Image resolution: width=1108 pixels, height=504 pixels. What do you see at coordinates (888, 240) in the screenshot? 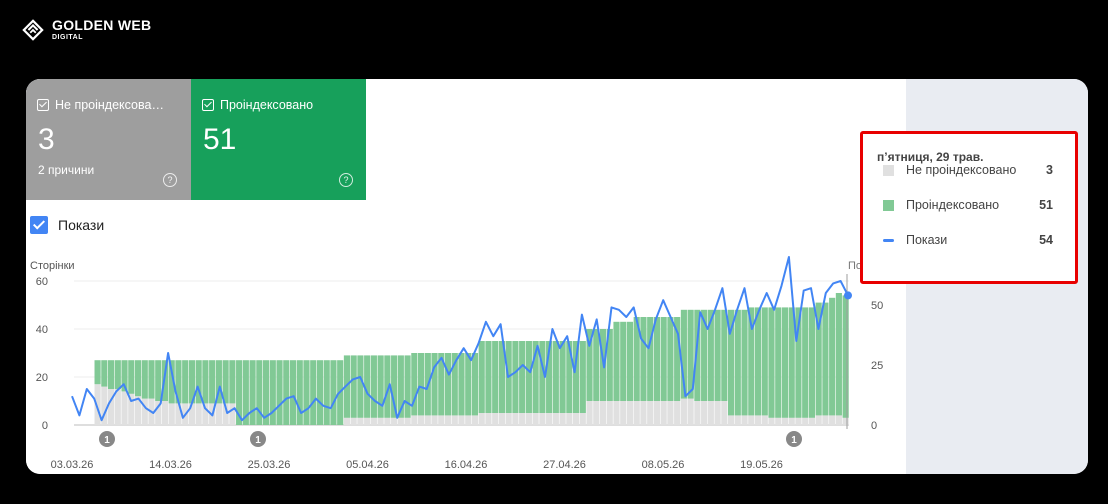
I see `legend-swatch` at bounding box center [888, 240].